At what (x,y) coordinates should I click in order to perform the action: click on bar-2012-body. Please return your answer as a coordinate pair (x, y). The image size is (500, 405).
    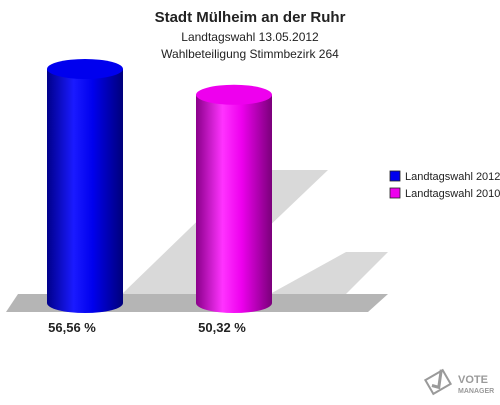
    Looking at the image, I should click on (85, 190).